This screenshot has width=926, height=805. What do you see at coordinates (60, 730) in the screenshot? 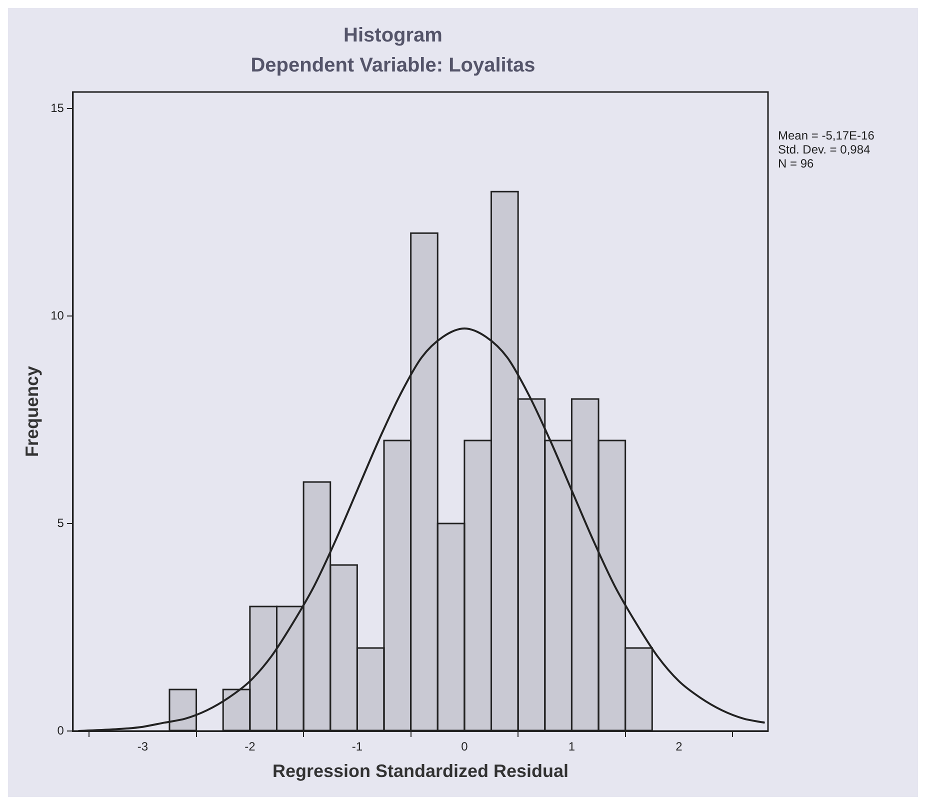
I see `y-tick-label: 0` at bounding box center [60, 730].